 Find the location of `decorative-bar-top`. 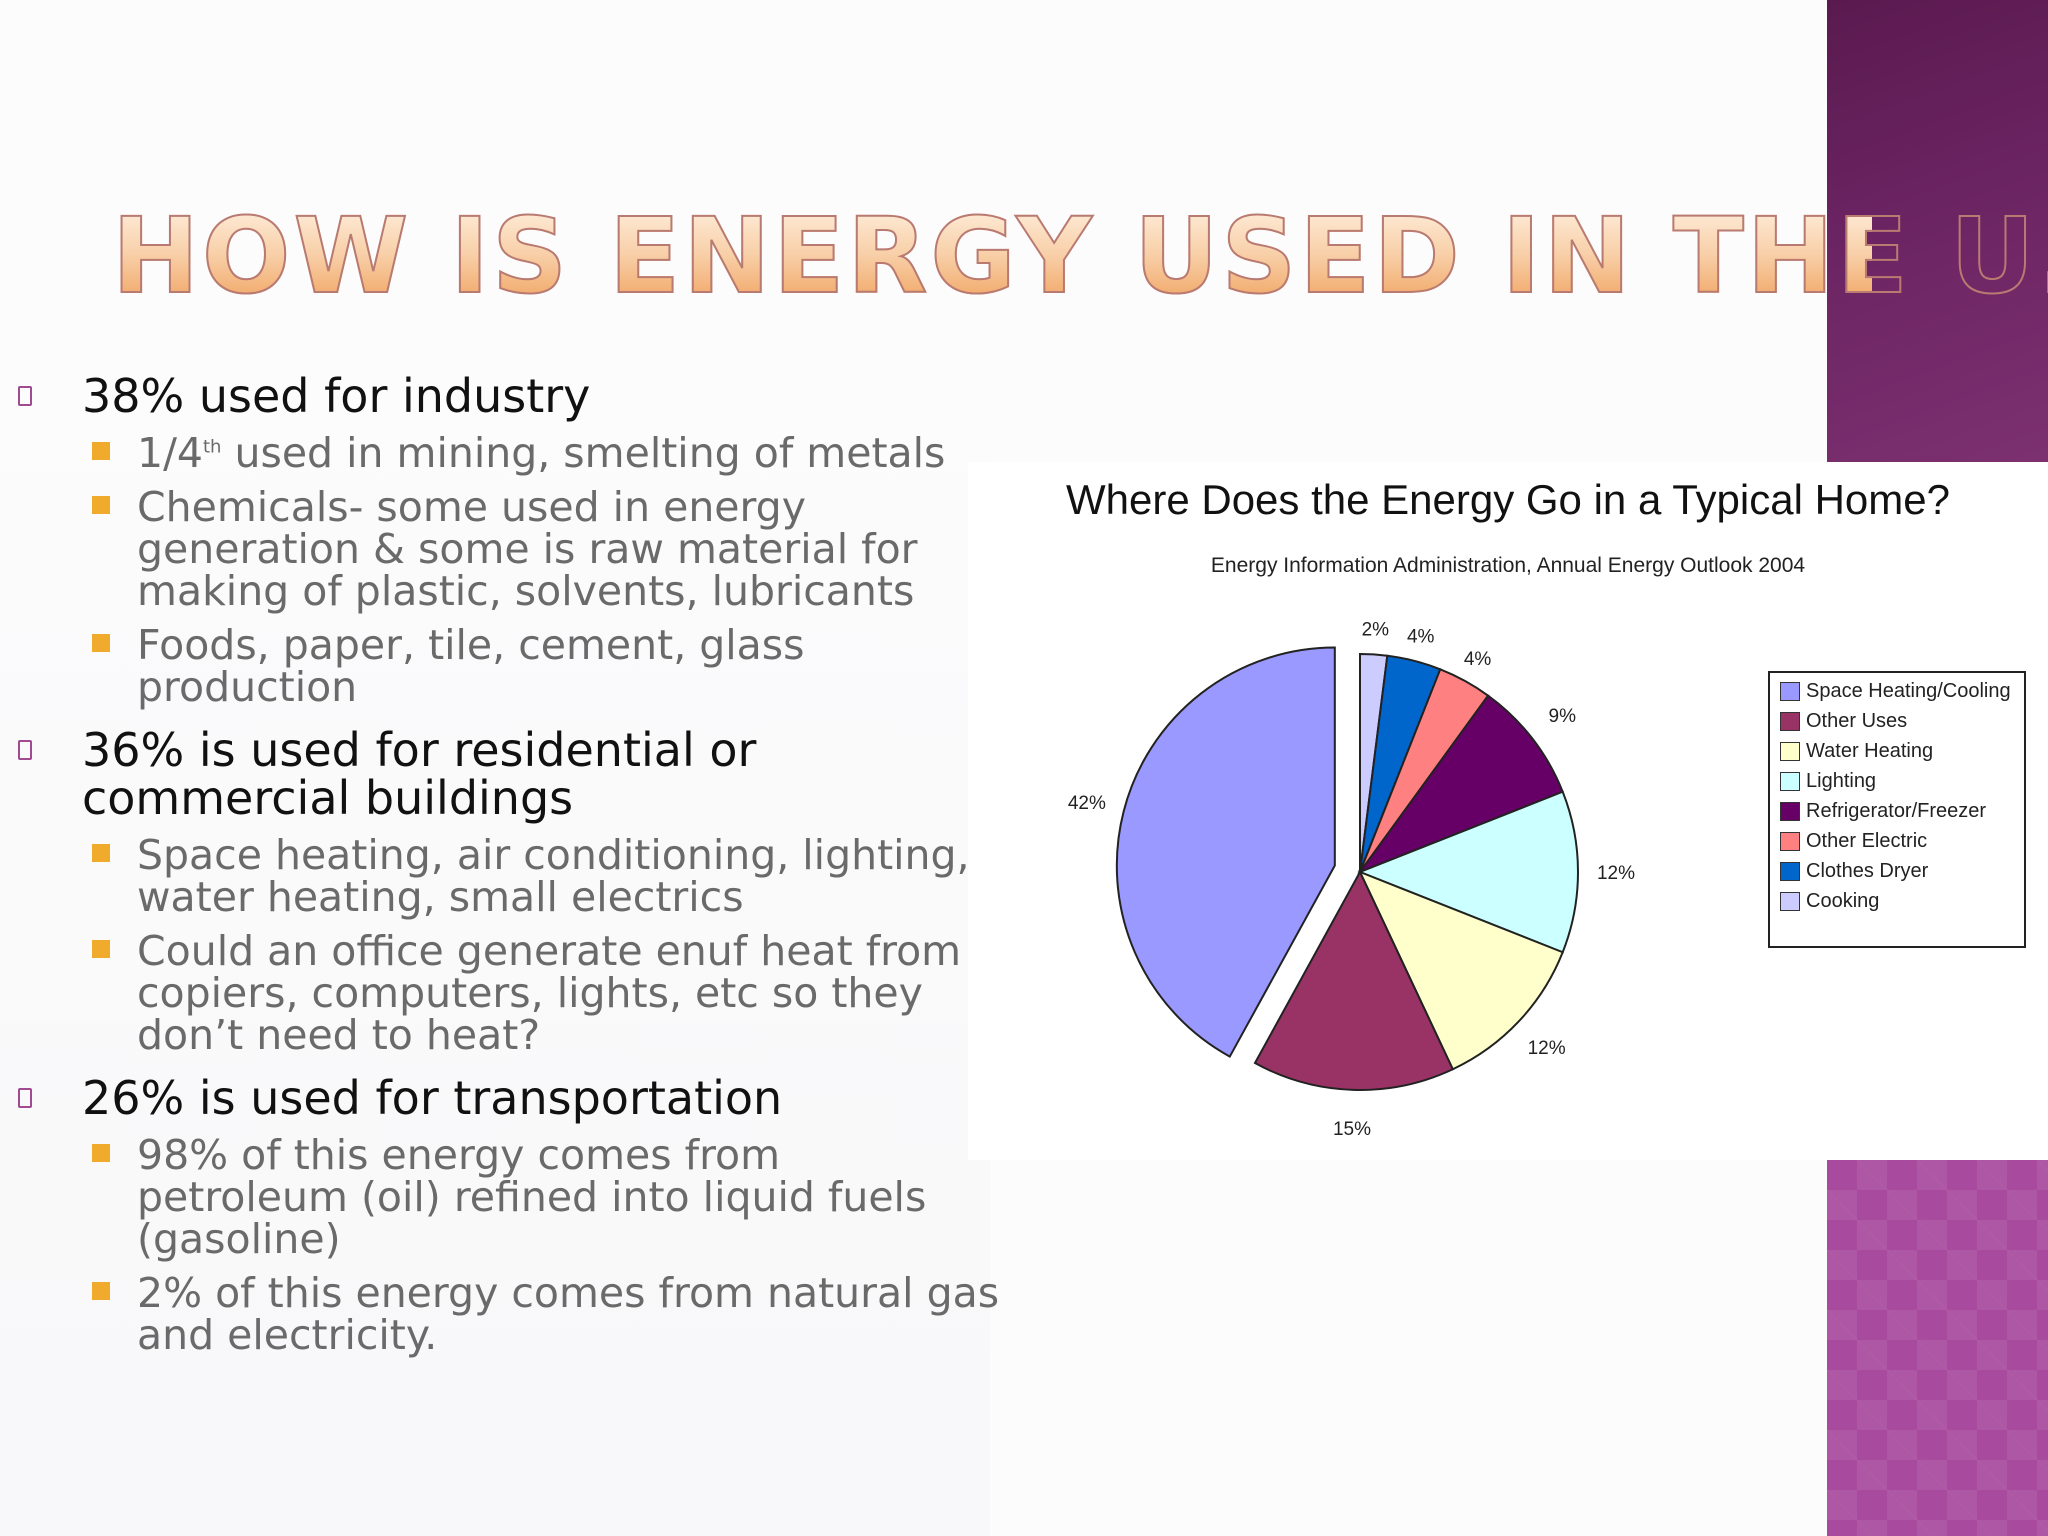

decorative-bar-top is located at coordinates (1937, 231).